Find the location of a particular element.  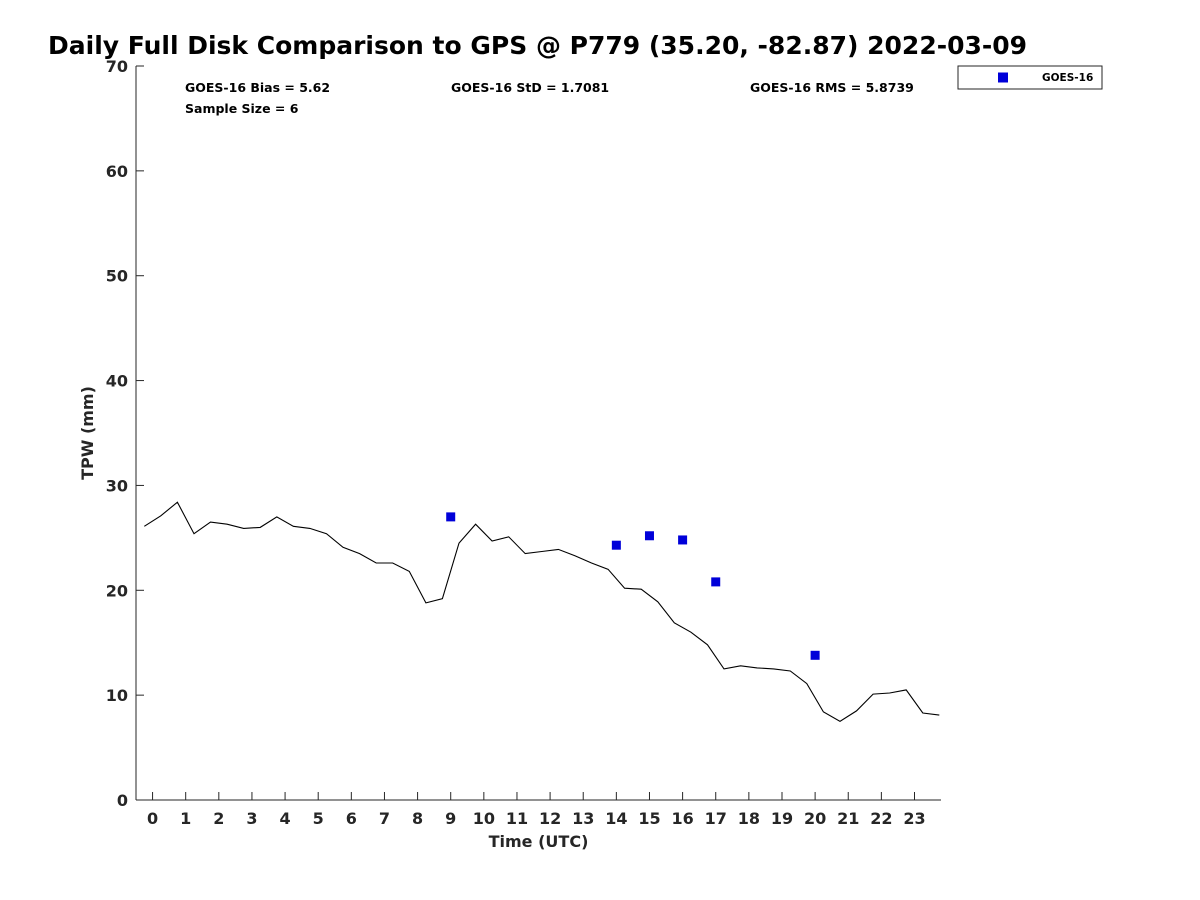

legend-box is located at coordinates (1030, 77).